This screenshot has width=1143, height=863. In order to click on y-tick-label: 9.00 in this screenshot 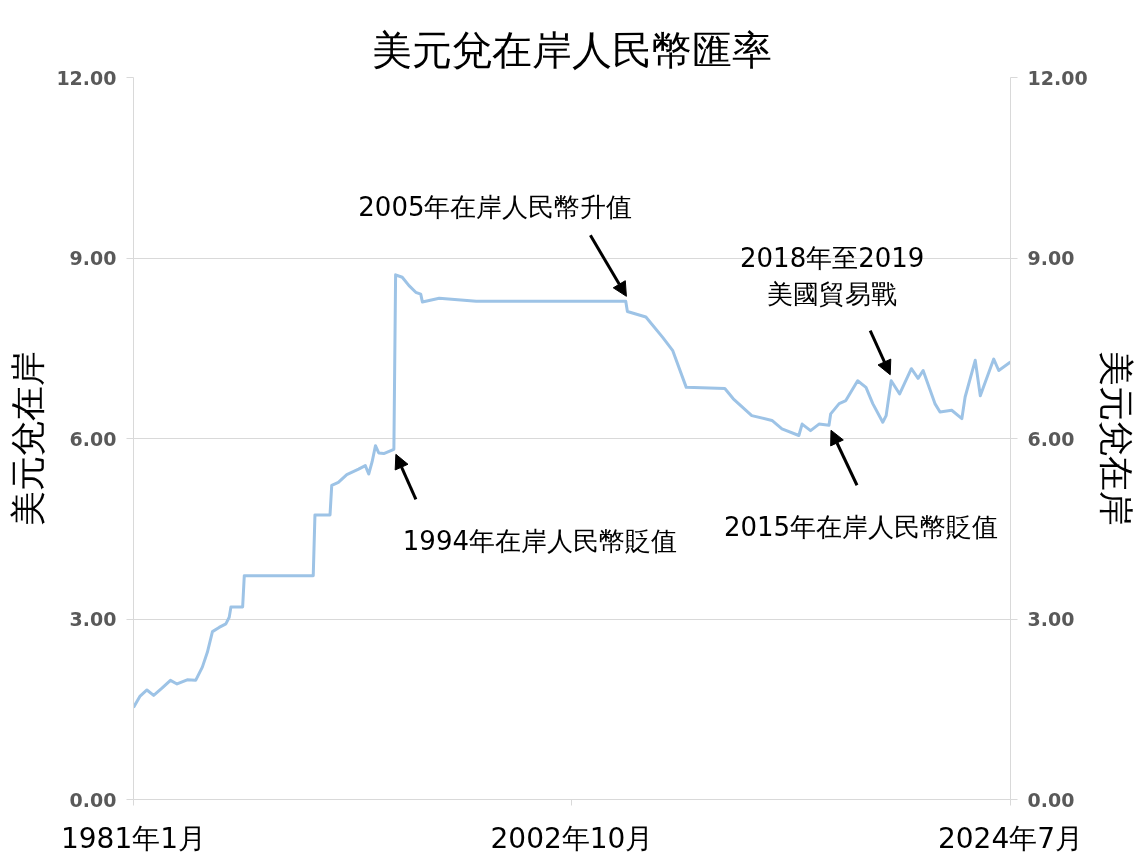, I will do `click(93, 258)`.